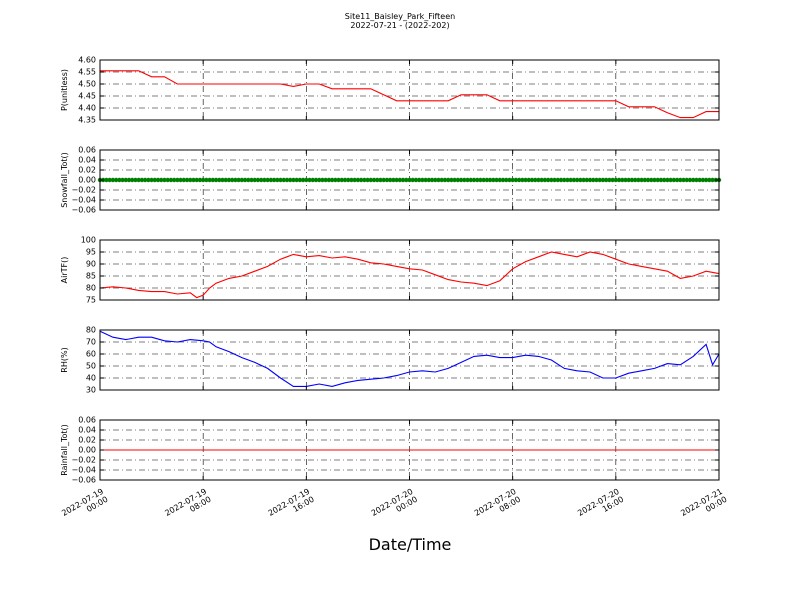 The height and width of the screenshot is (600, 800). What do you see at coordinates (91, 354) in the screenshot?
I see `y-tick-label: 60` at bounding box center [91, 354].